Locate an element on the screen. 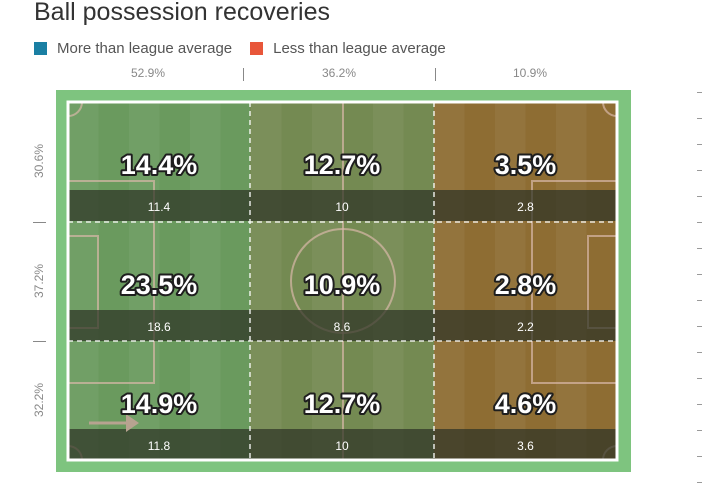 This screenshot has height=500, width=706. cell-percentage-label: 4.6% is located at coordinates (526, 404).